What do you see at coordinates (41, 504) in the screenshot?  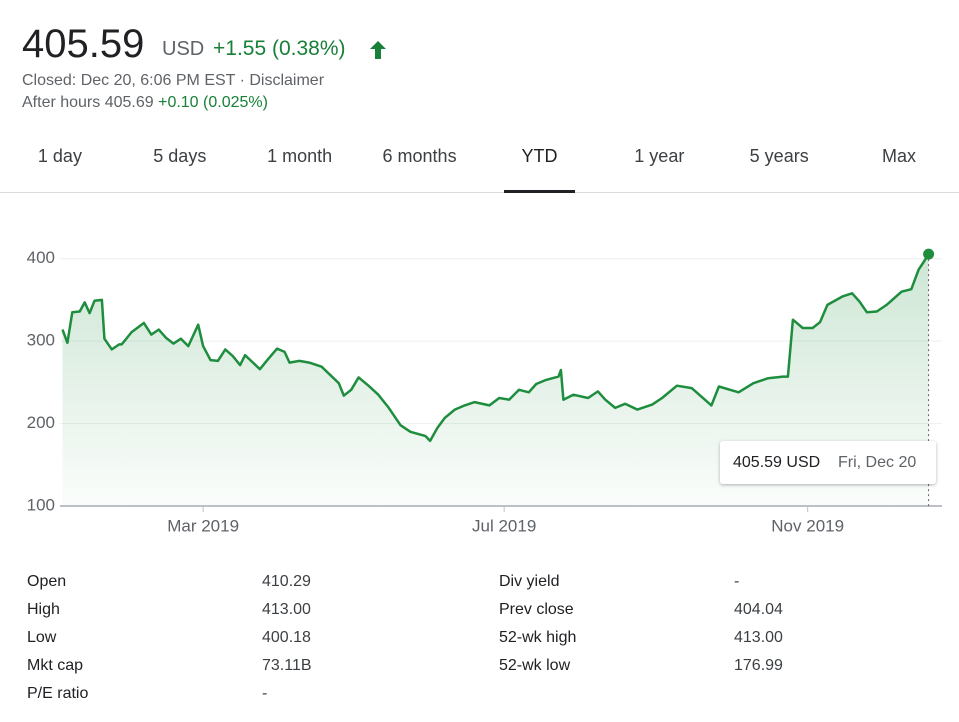 I see `y-tick-label: 100` at bounding box center [41, 504].